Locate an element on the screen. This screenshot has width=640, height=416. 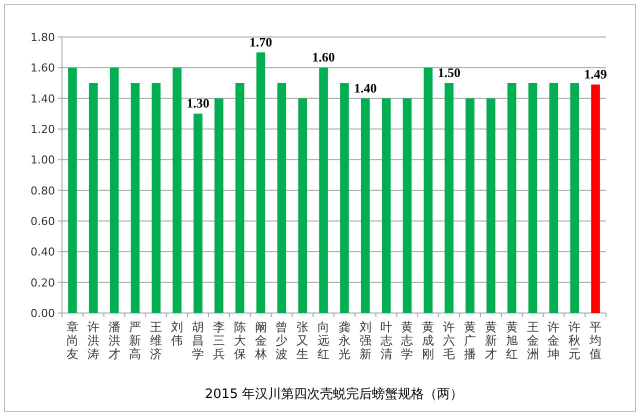
data-label: 1.49 is located at coordinates (596, 74).